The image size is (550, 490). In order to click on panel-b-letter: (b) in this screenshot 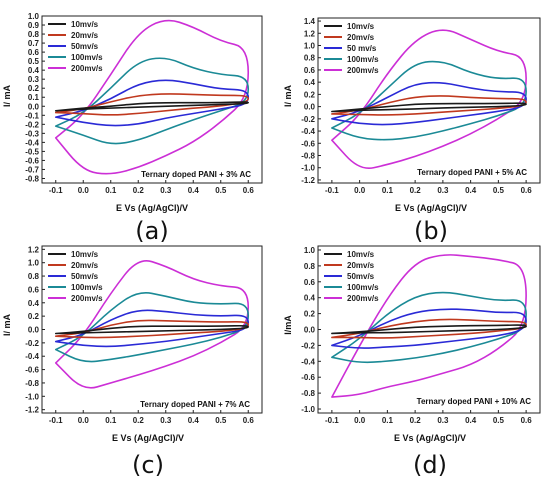, I will do `click(431, 231)`.